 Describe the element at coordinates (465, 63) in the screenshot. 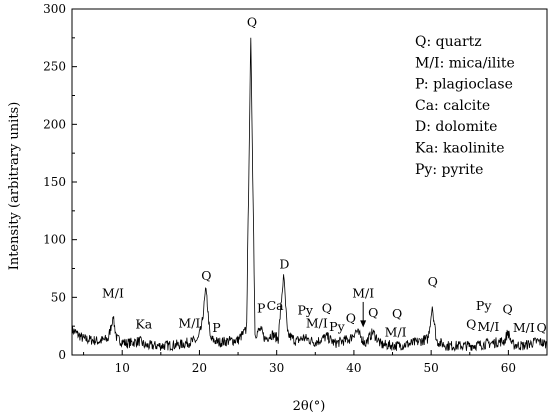

I see `legend-entry: M/I: mica/ilite` at that location.